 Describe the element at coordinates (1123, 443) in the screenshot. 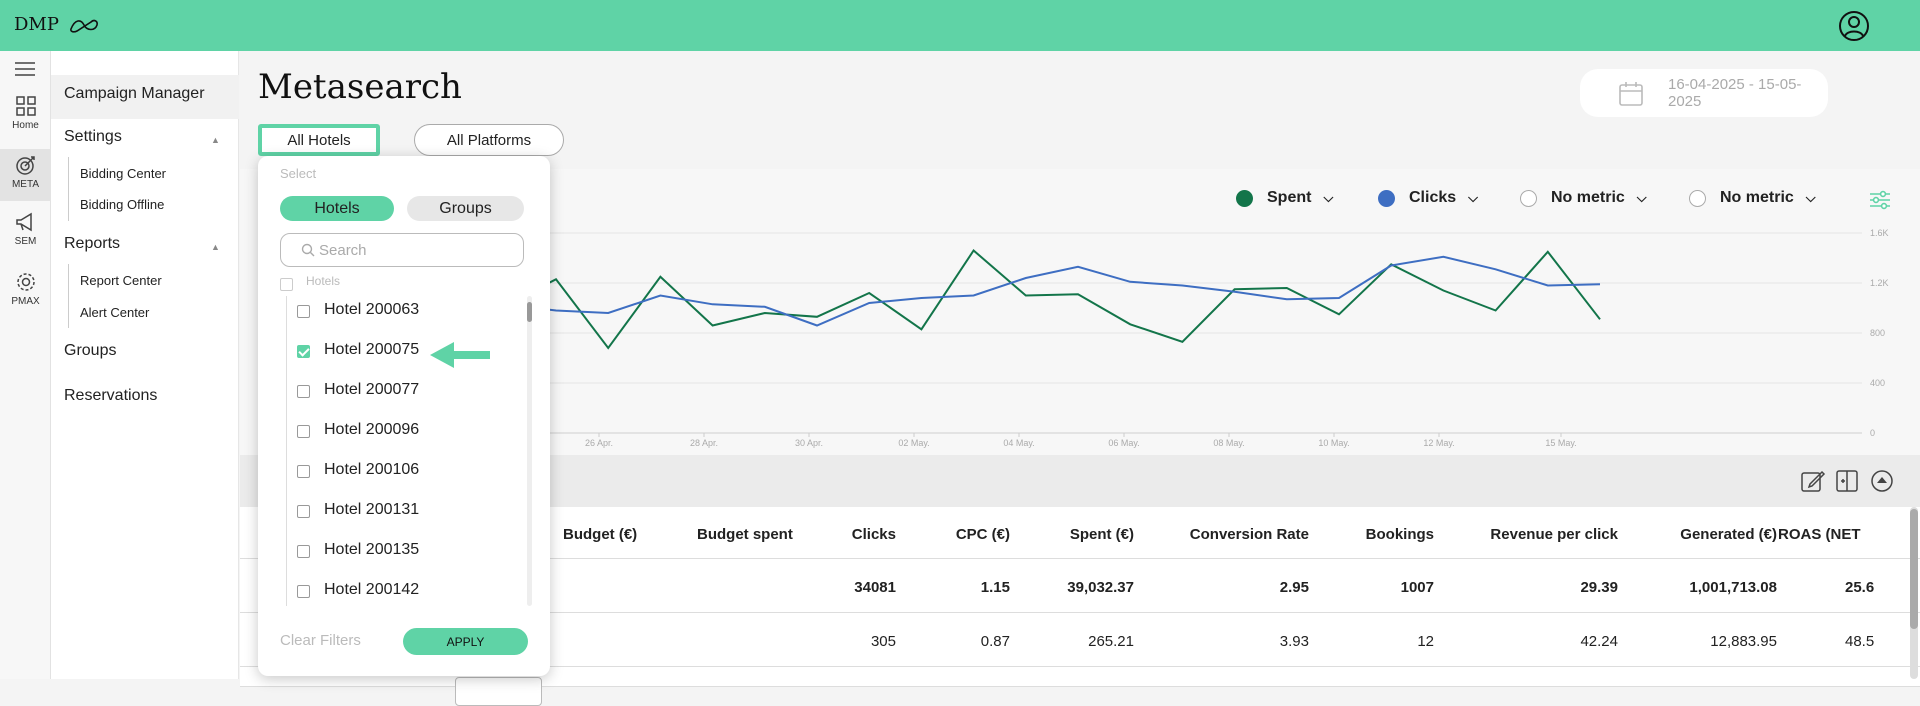

I see `x-tick-label: 06 May.` at that location.